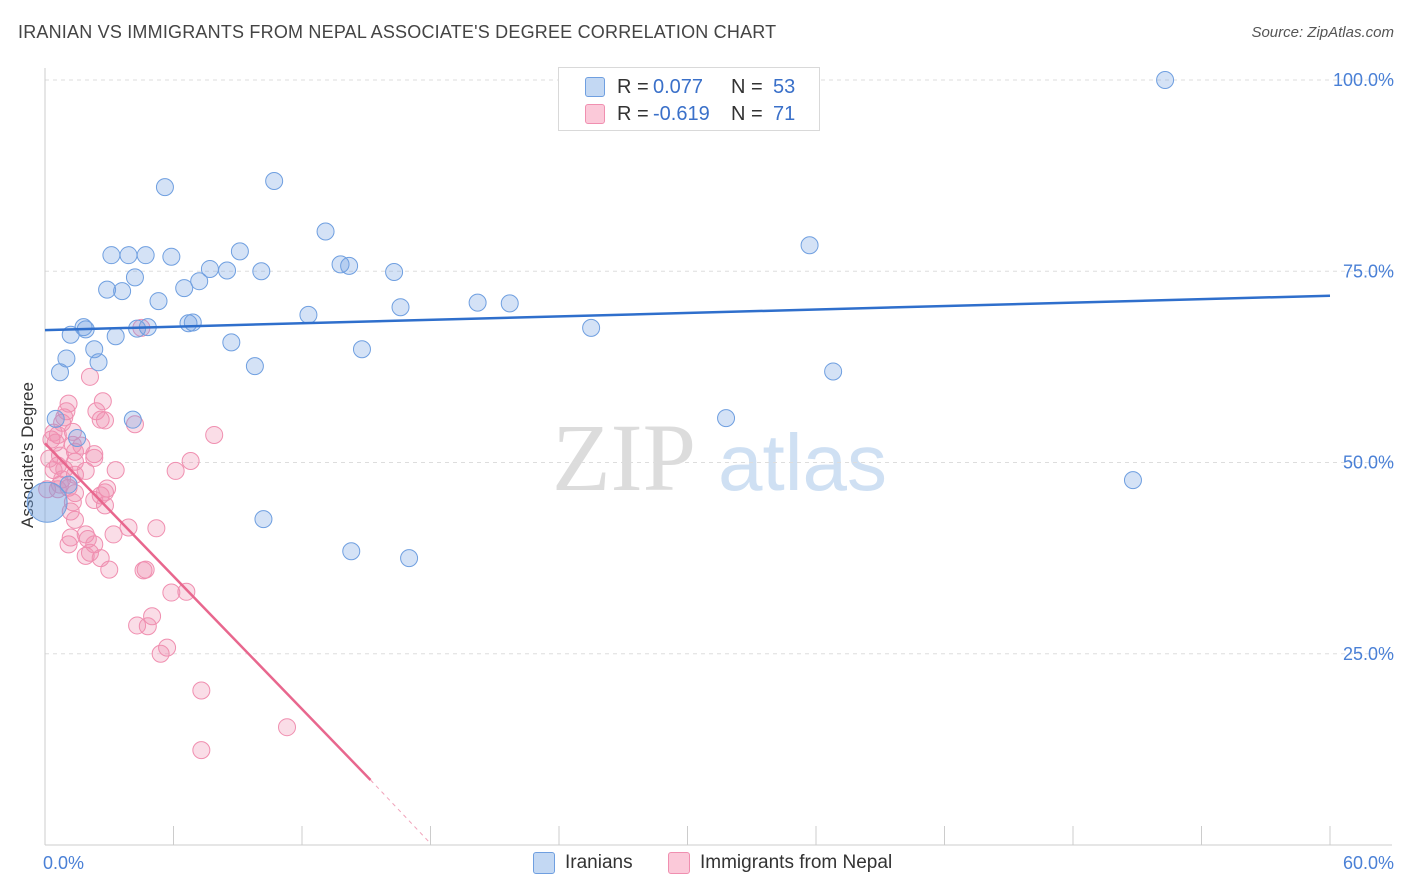 This screenshot has width=1406, height=892. Describe the element at coordinates (784, 113) in the screenshot. I see `n-value: 71` at that location.